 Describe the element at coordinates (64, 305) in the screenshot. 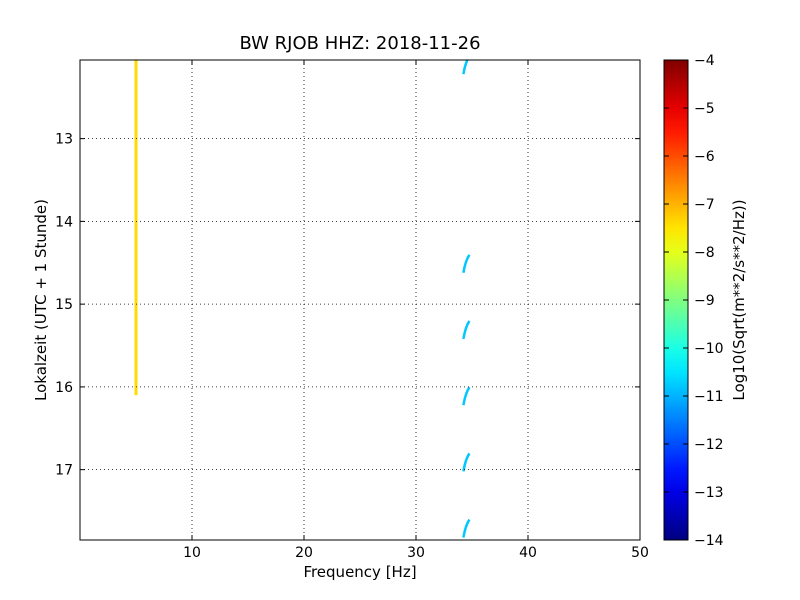

I see `y-tick-label: 15` at that location.